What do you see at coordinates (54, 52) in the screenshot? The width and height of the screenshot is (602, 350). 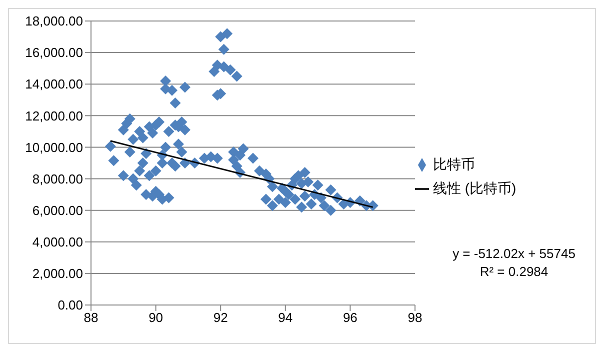 I see `y-tick-label: 16,000.00` at bounding box center [54, 52].